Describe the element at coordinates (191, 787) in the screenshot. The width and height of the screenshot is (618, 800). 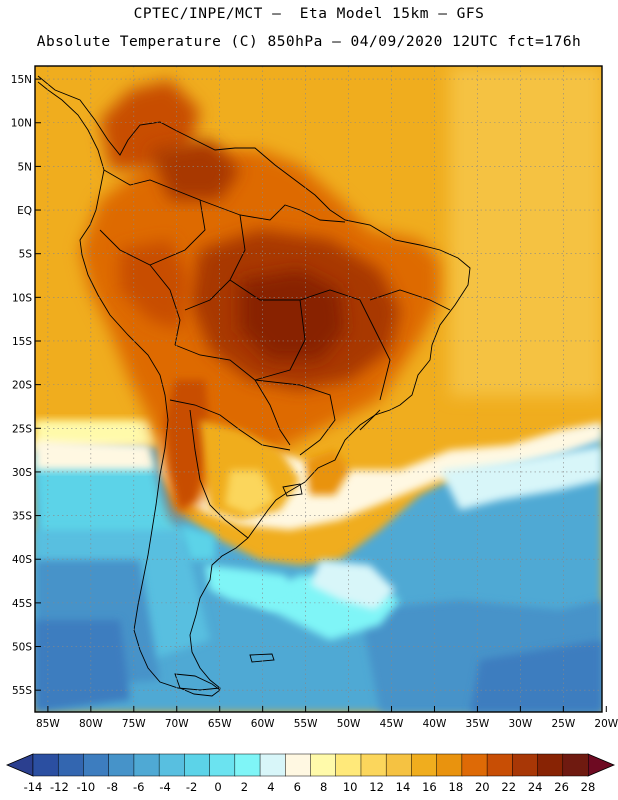
I see `colorbar-label: -2` at that location.